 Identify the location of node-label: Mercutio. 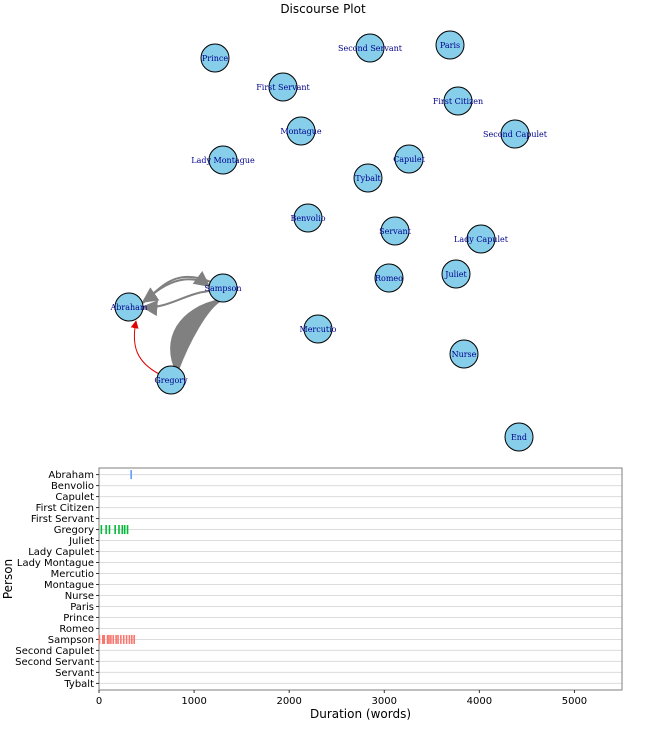
(318, 329).